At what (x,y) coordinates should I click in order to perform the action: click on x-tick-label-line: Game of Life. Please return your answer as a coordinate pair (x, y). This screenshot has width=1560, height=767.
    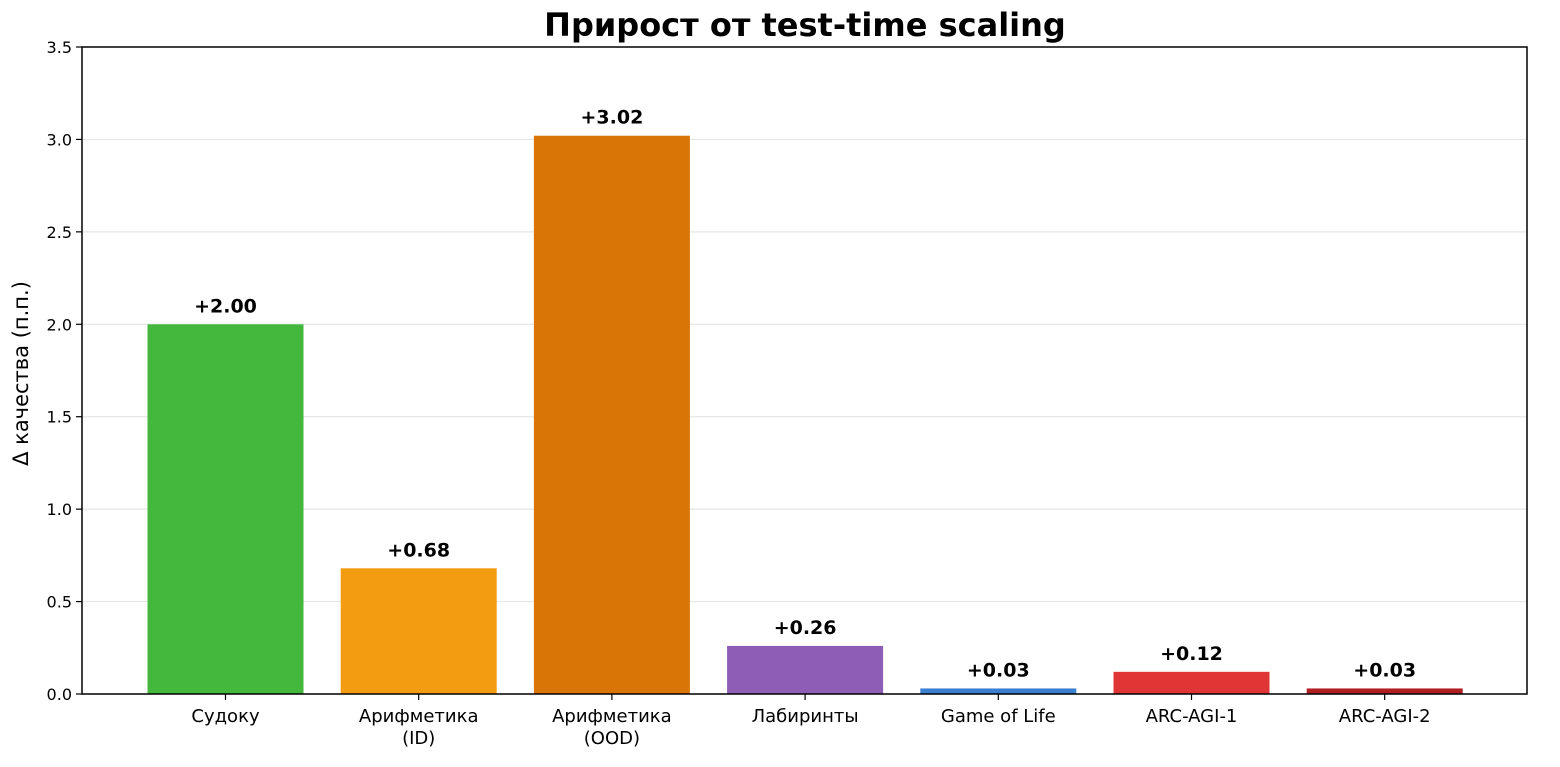
    Looking at the image, I should click on (998, 716).